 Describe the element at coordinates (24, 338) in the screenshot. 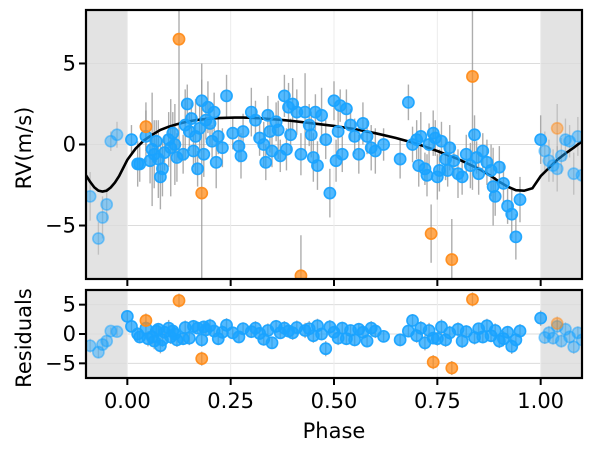

I see `residuals-y-axis-title: Residuals` at that location.